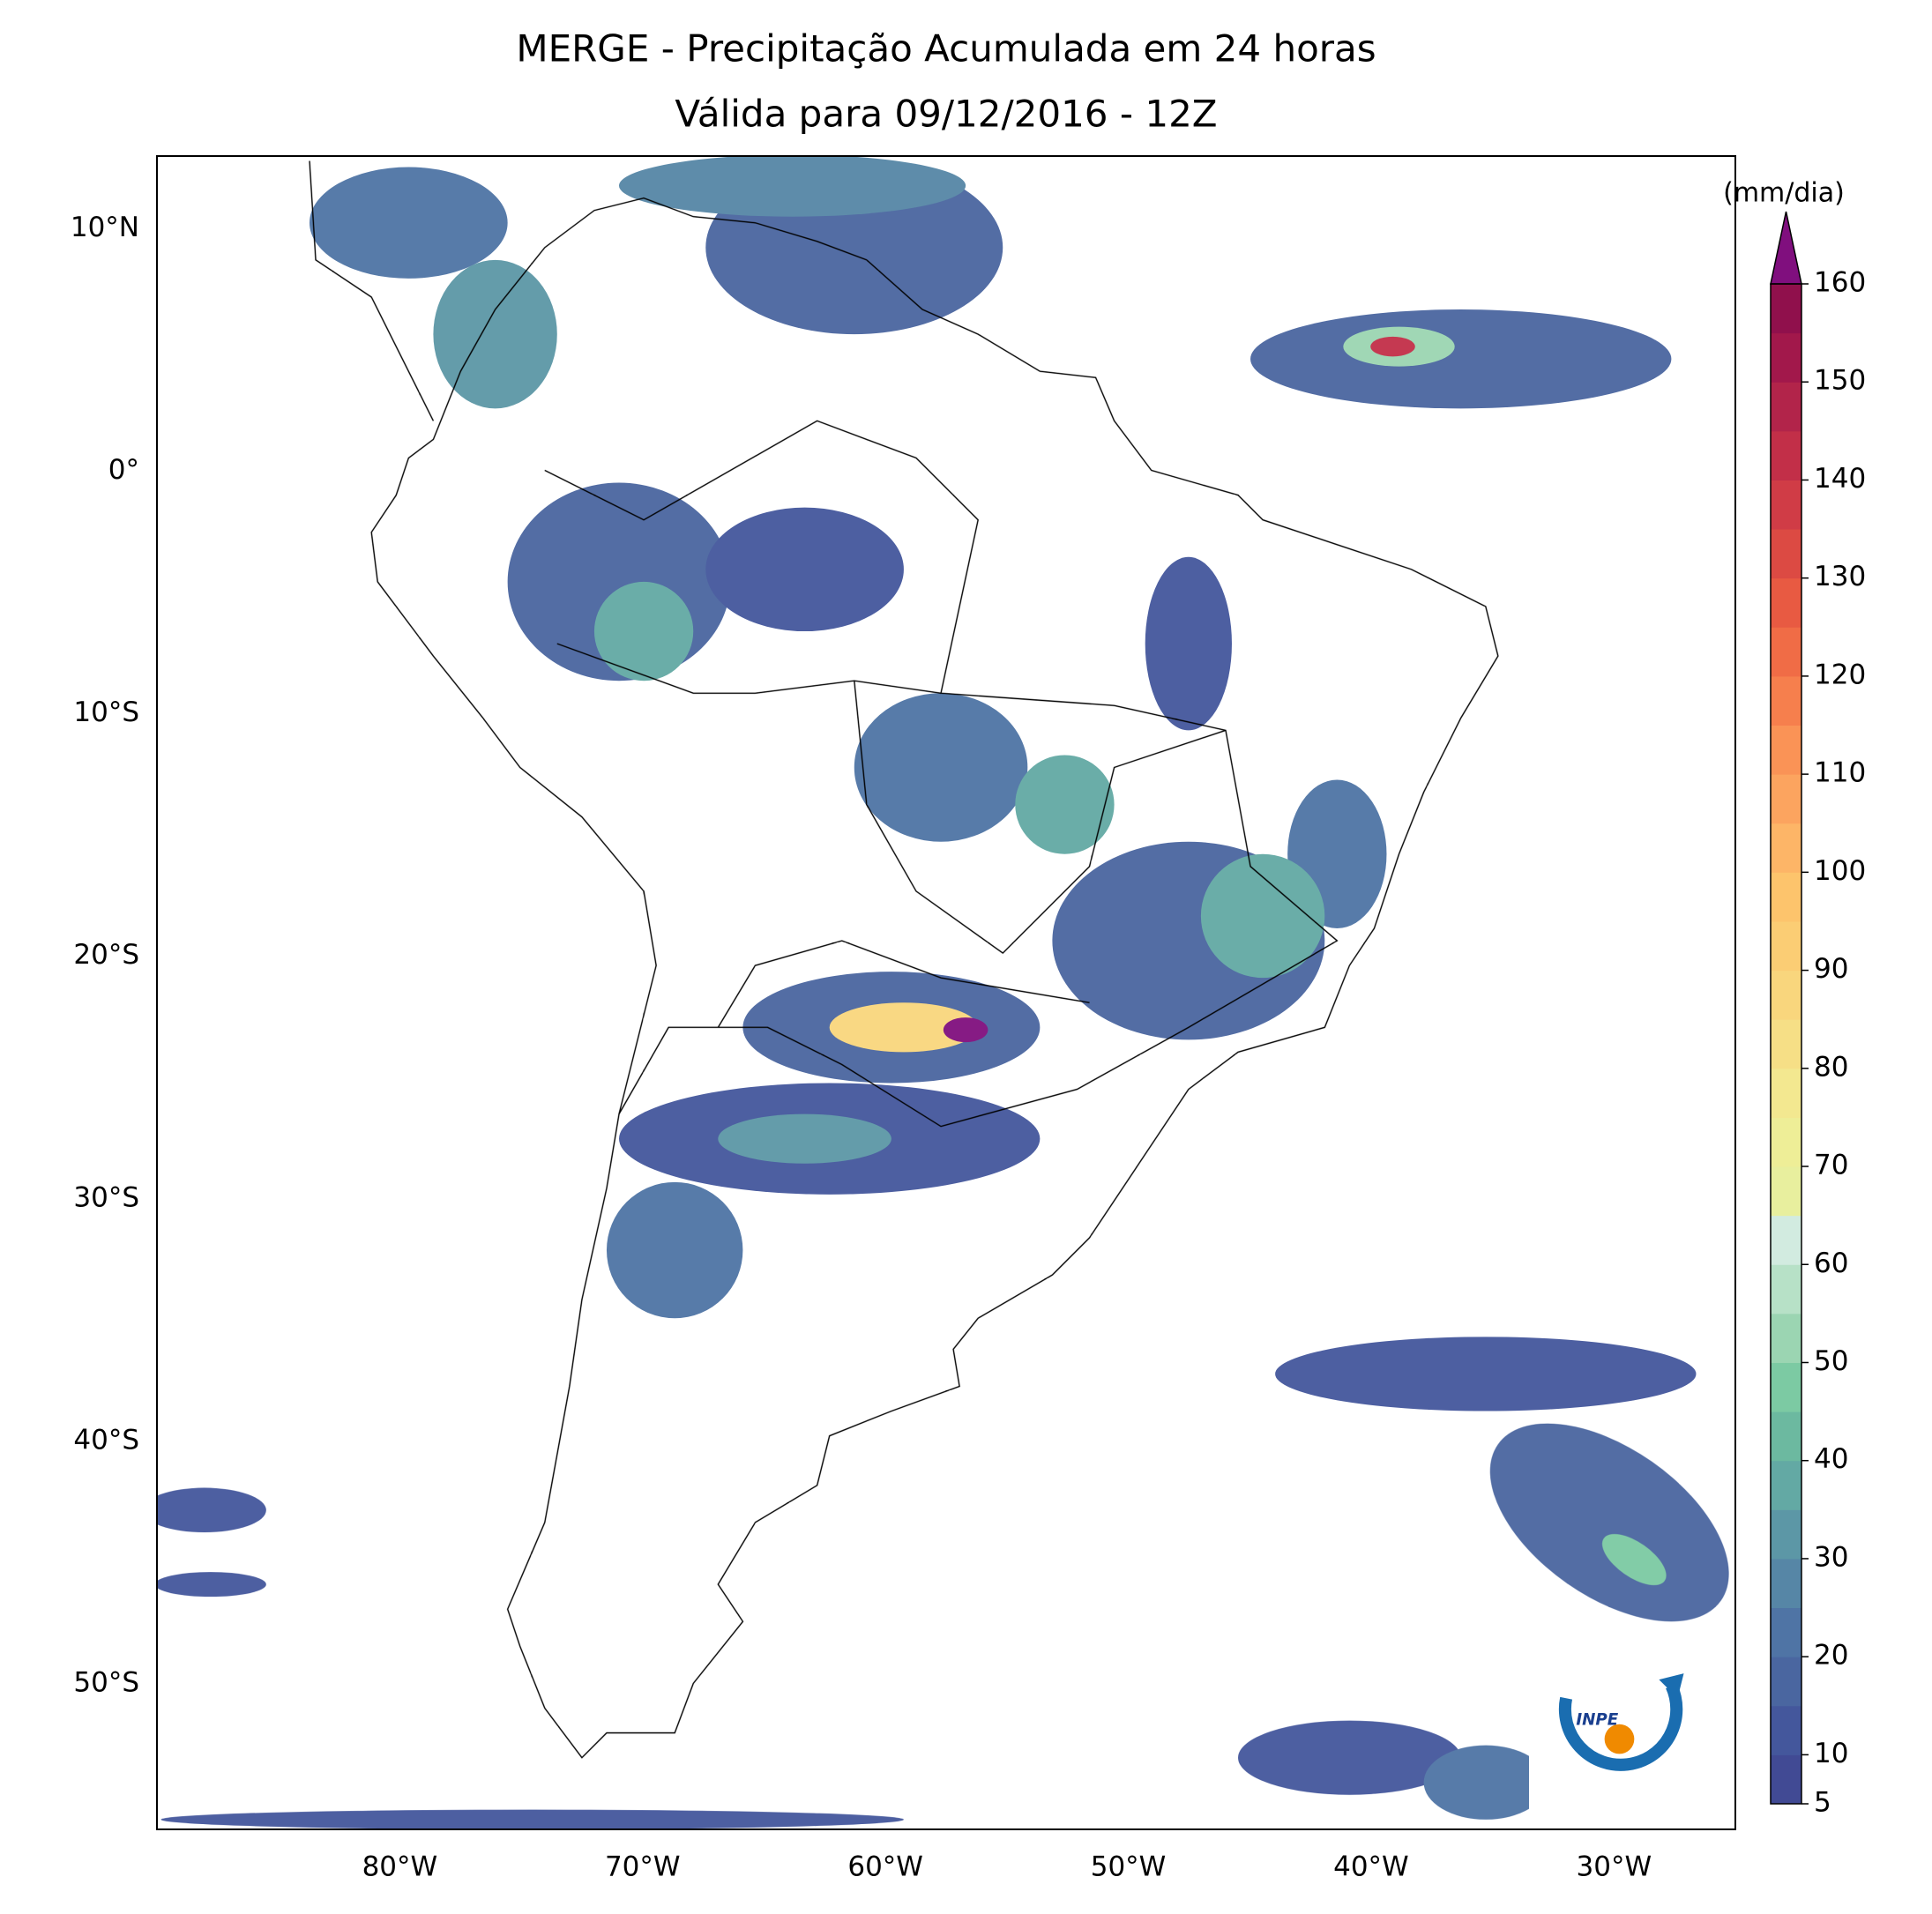  Describe the element at coordinates (105, 227) in the screenshot. I see `y-tick-label: 10°N` at that location.